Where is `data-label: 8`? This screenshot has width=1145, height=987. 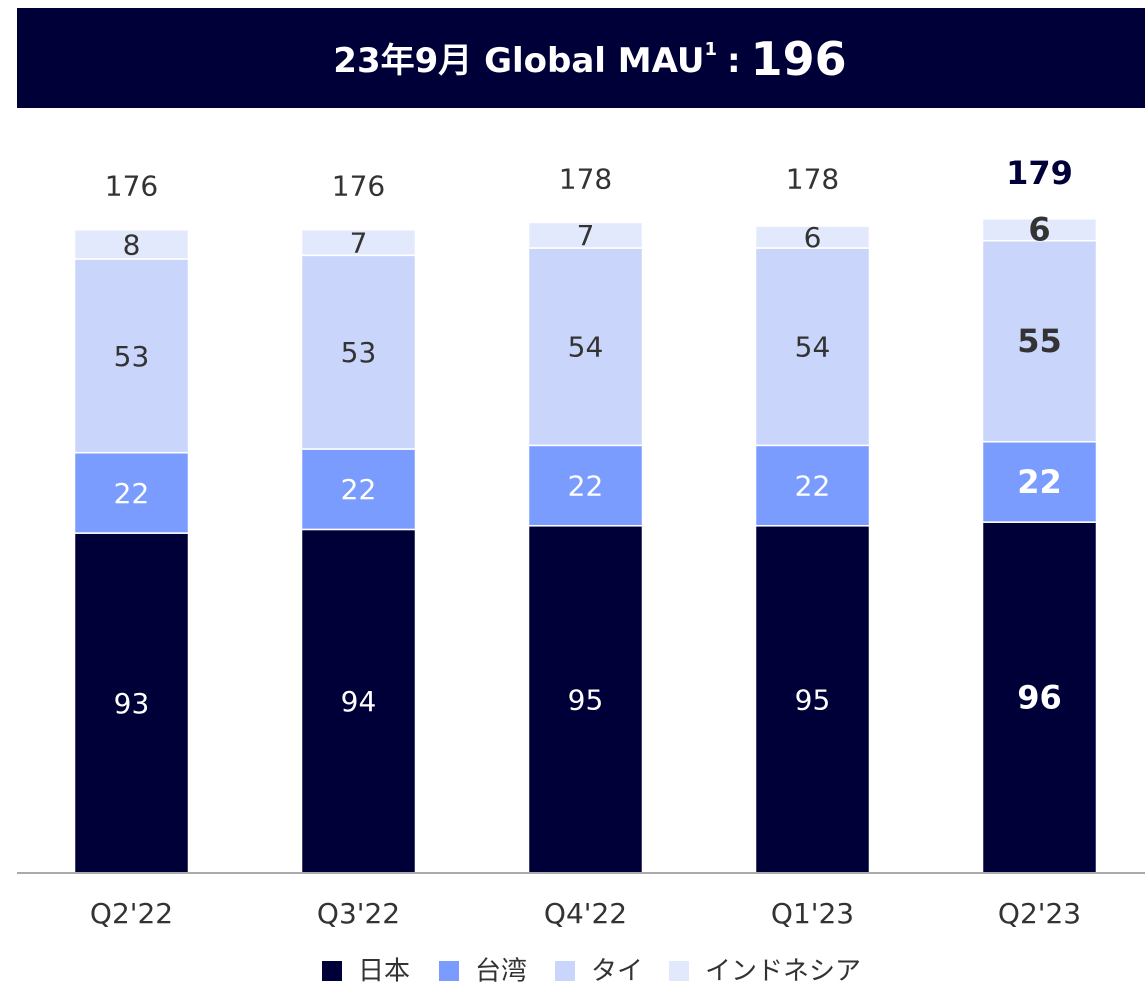 data-label: 8 is located at coordinates (132, 244).